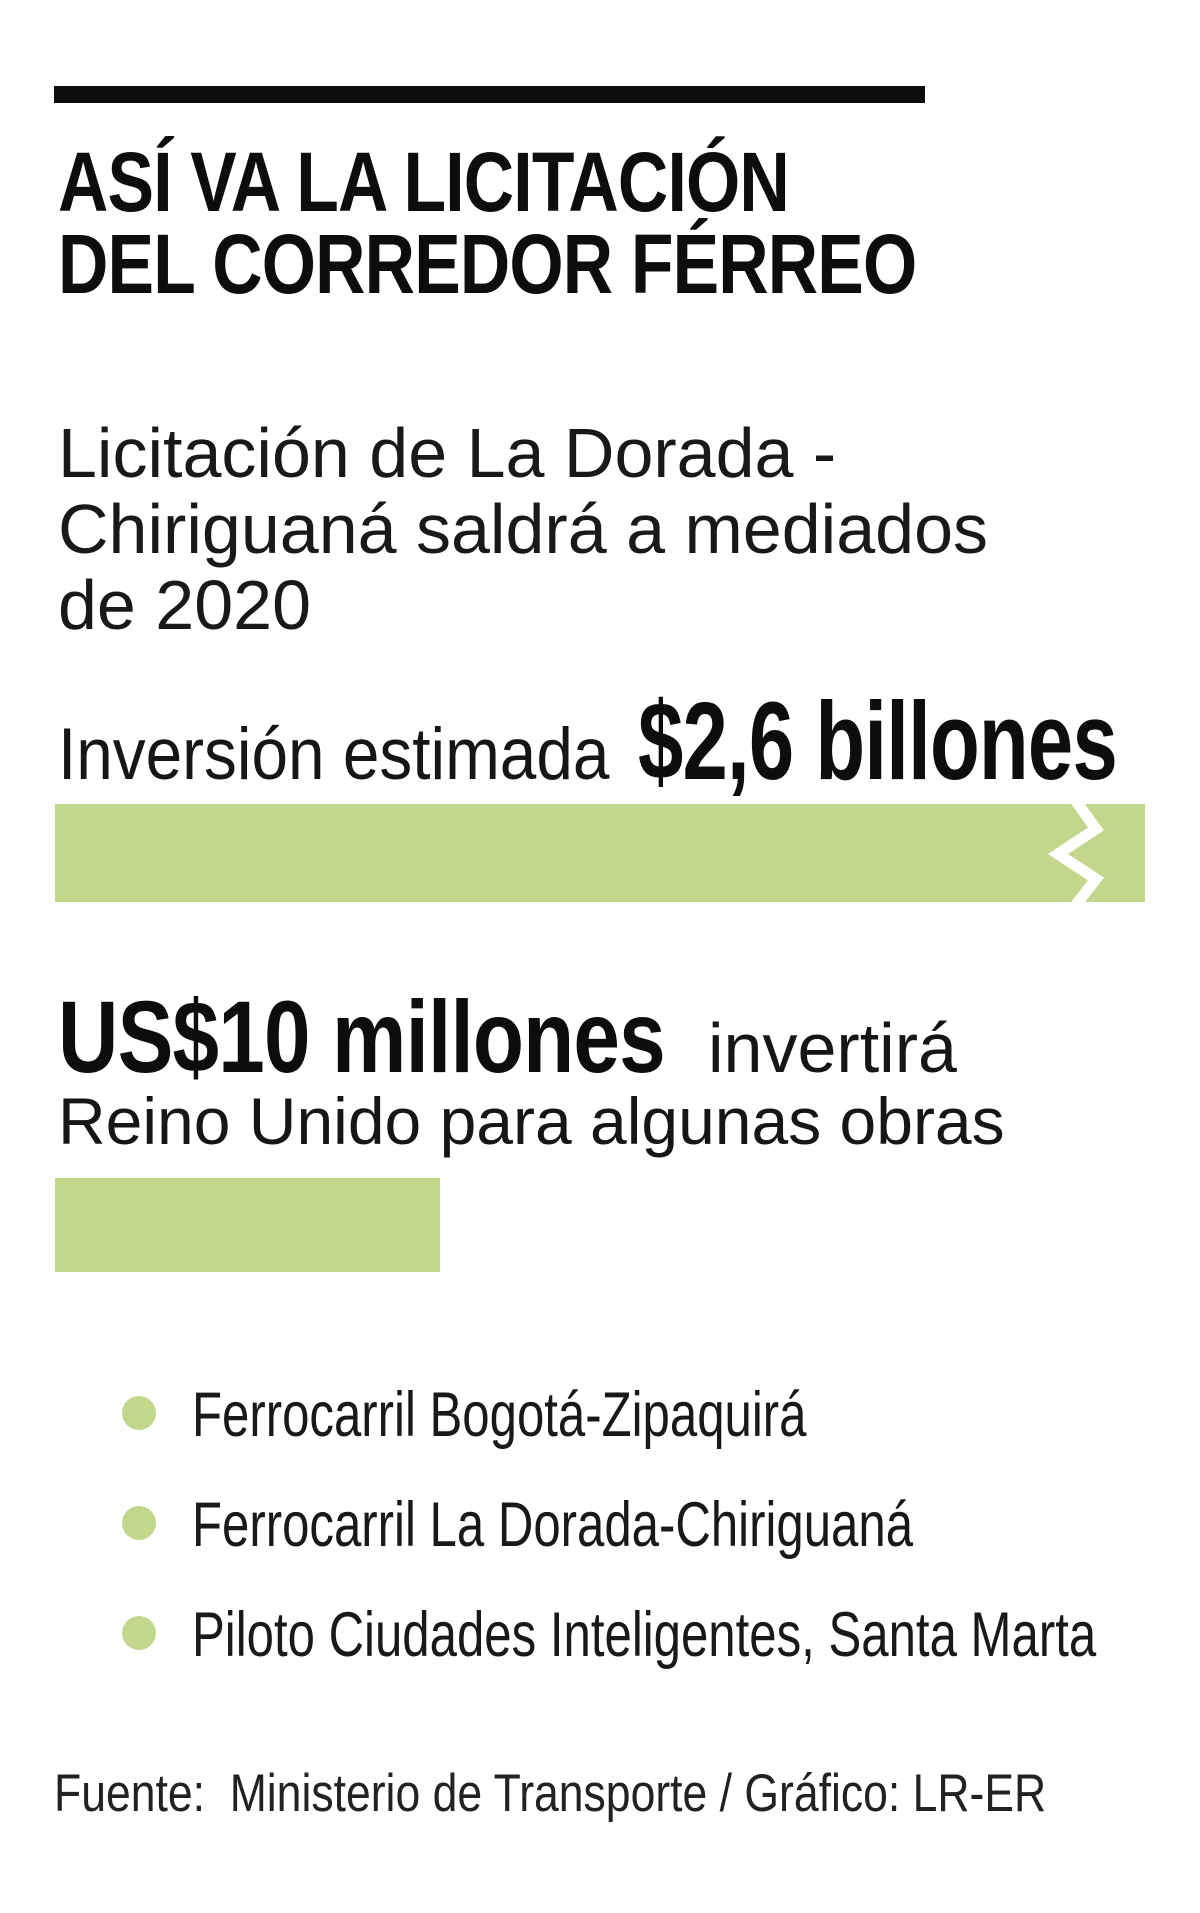 The height and width of the screenshot is (1913, 1200). I want to click on page-title-line1: ASÍ VA LA LICITACIÓN, so click(424, 182).